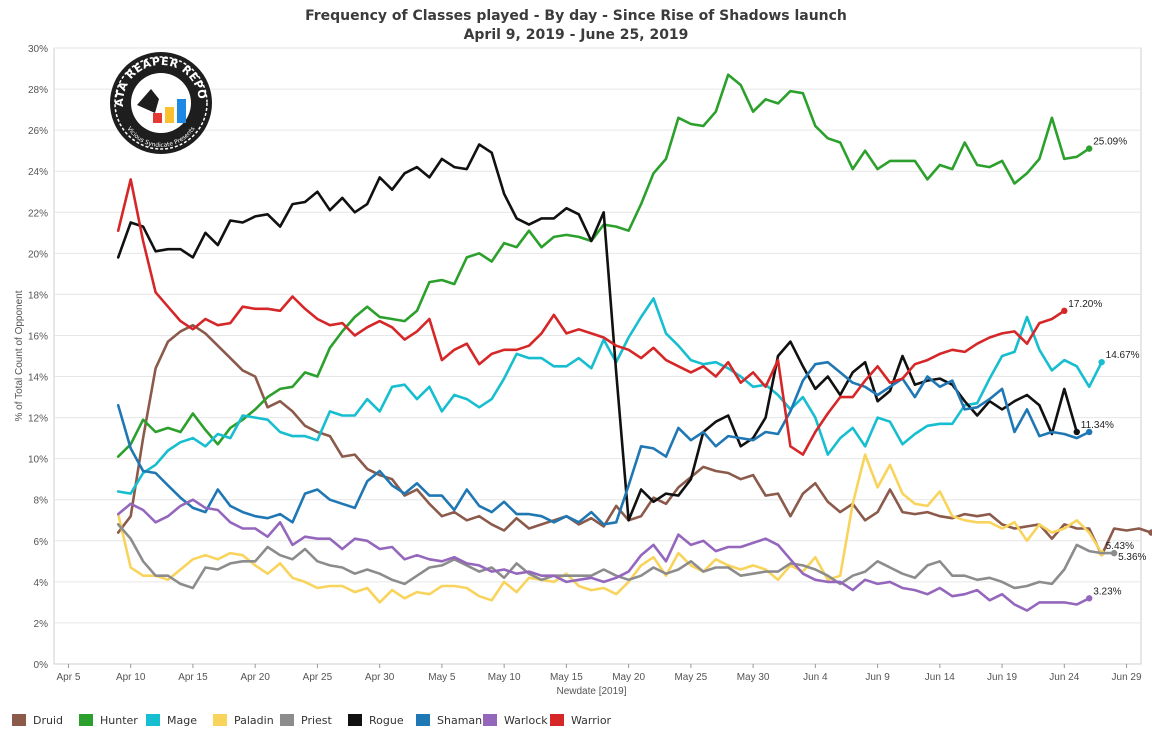  Describe the element at coordinates (690, 677) in the screenshot. I see `x-tick-label: May 25` at that location.